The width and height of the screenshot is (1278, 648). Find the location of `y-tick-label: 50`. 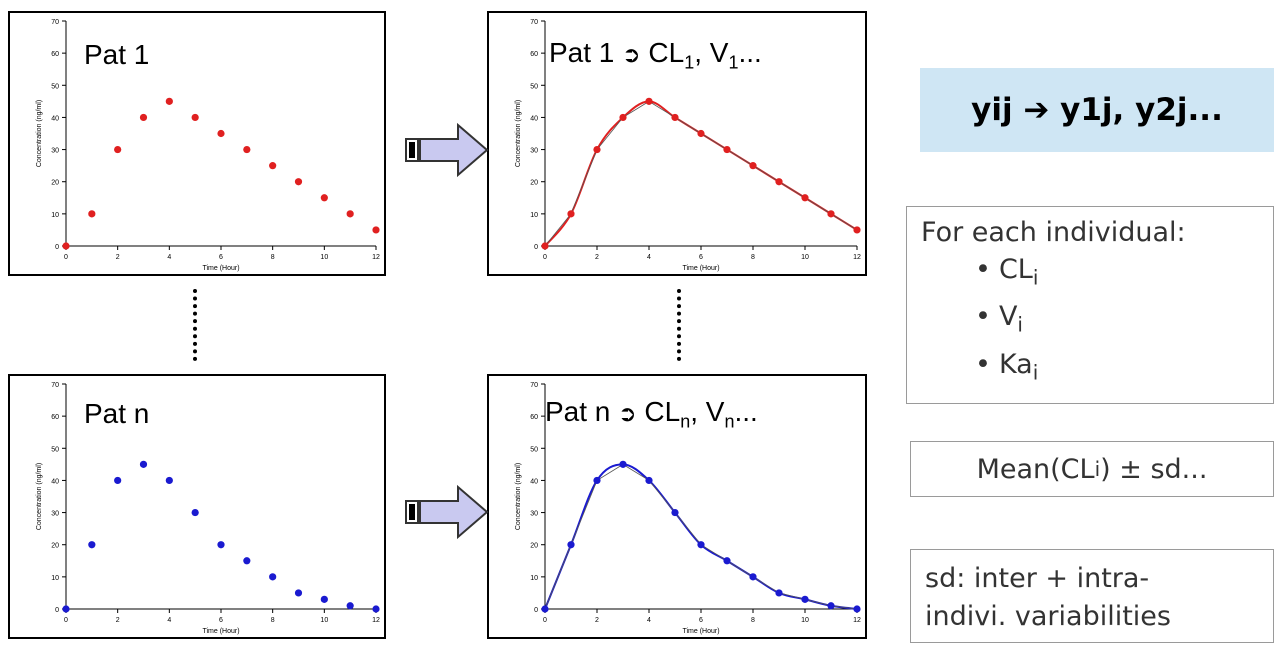

y-tick-label: 50 is located at coordinates (55, 86).